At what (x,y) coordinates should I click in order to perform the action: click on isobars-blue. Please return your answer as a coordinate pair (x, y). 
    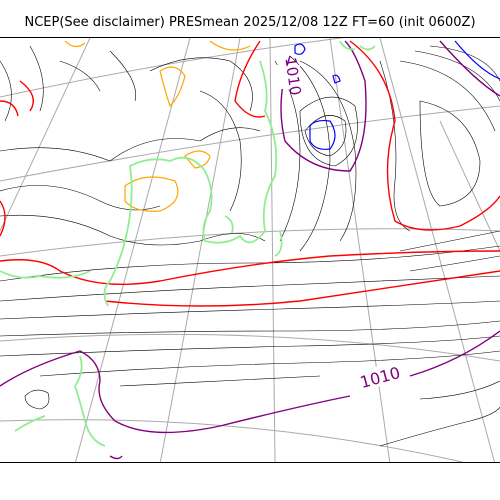
    Looking at the image, I should click on (397, 95).